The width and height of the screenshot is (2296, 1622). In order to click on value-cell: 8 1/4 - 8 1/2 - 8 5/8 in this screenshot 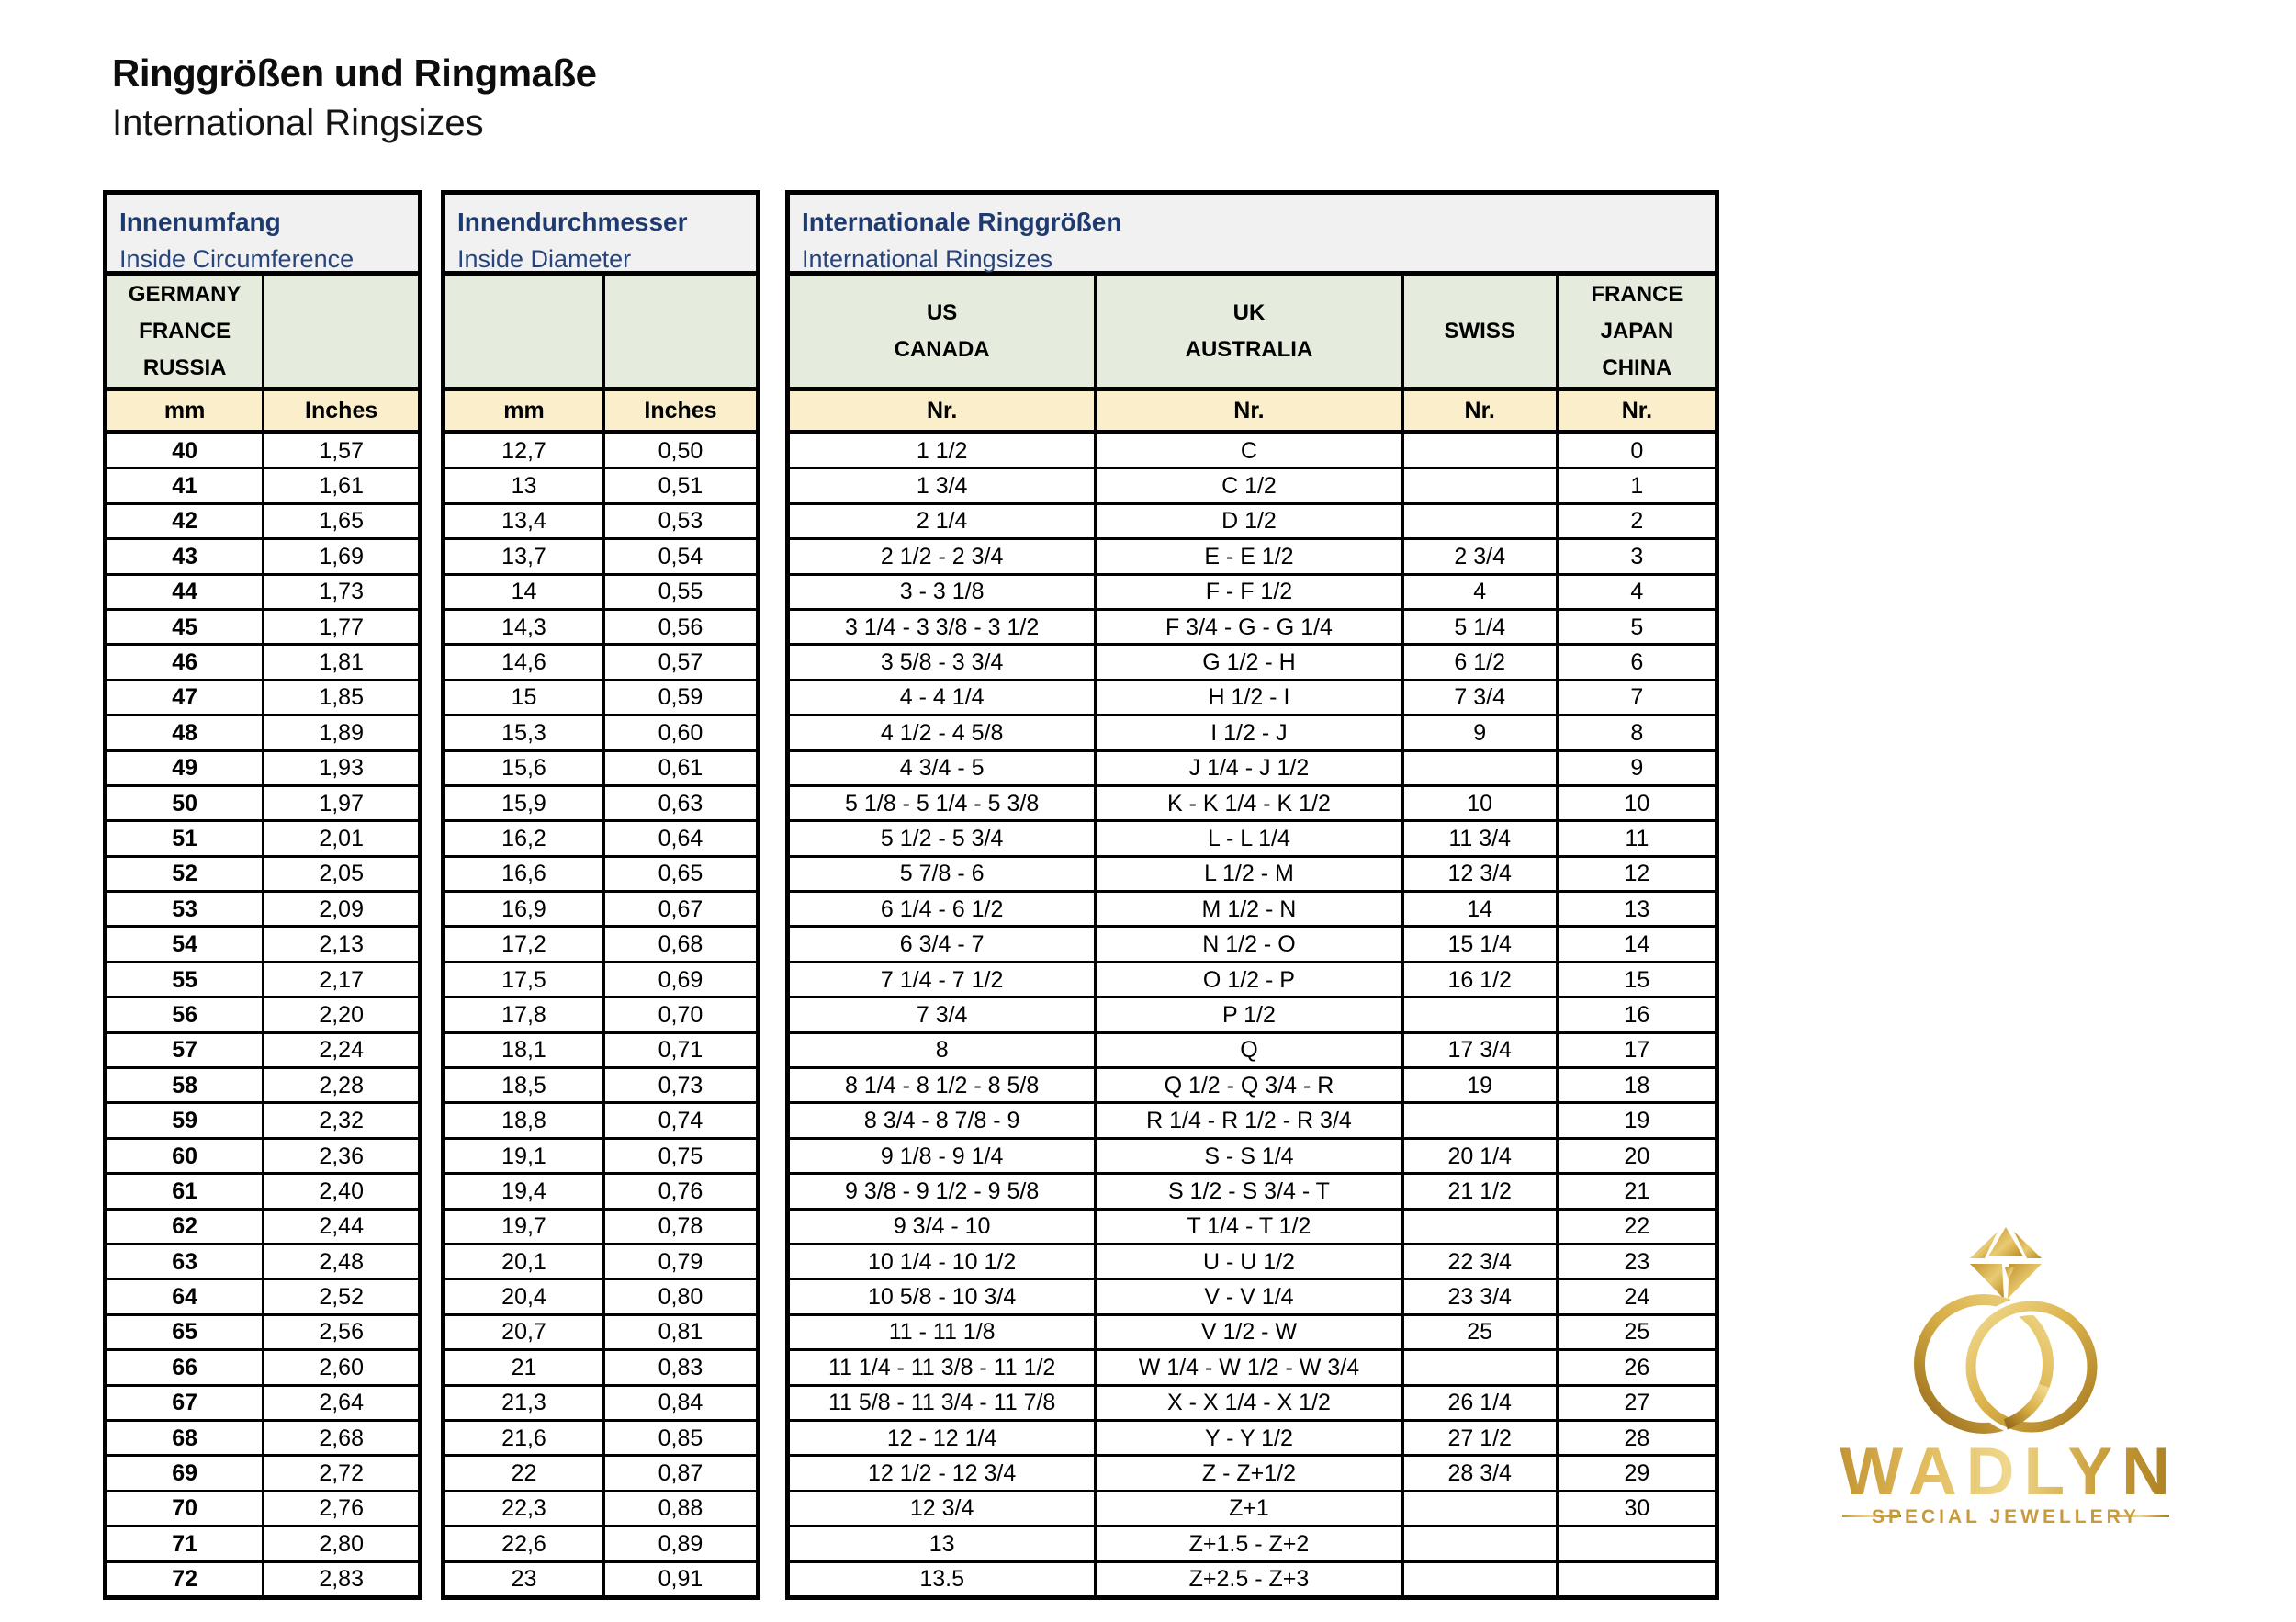, I will do `click(943, 1085)`.